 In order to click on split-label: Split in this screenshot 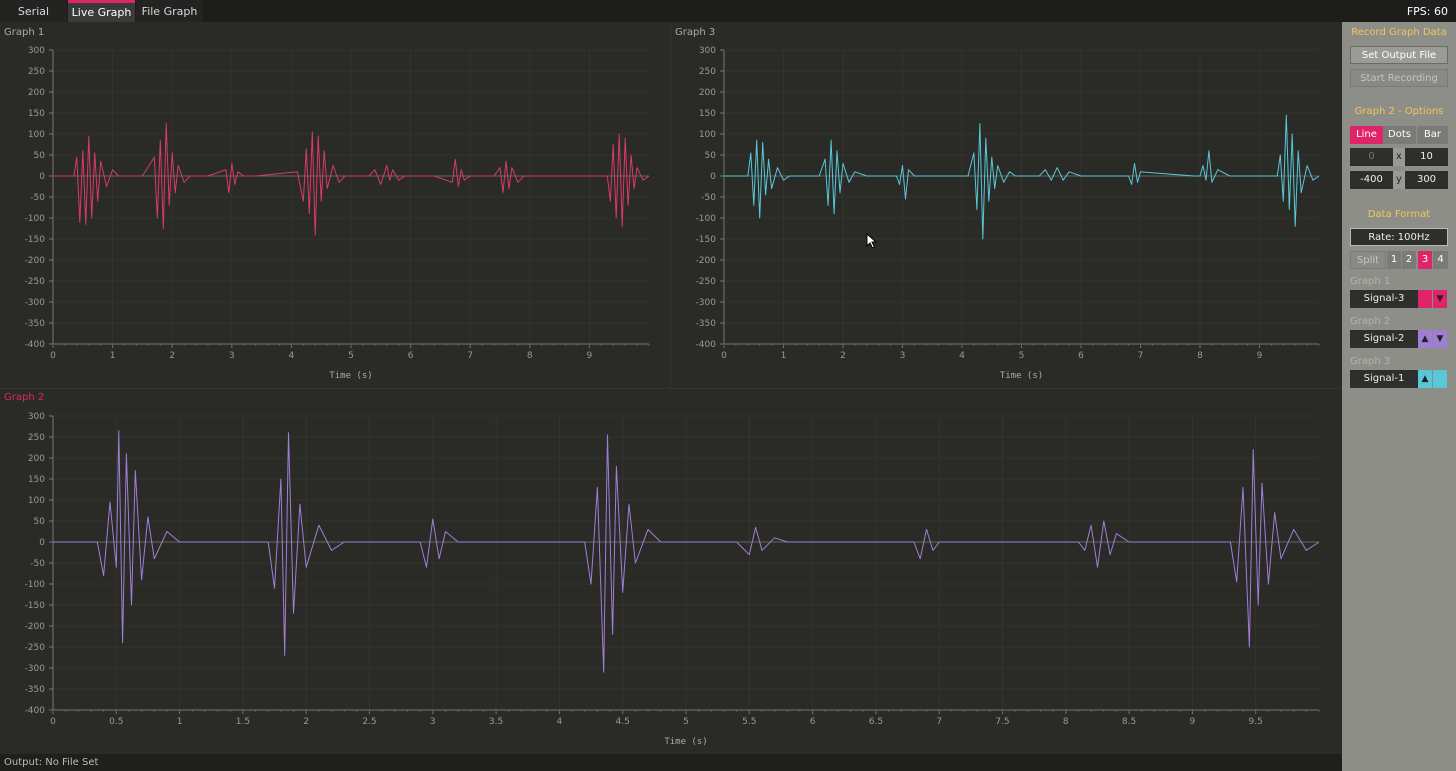, I will do `click(1368, 260)`.